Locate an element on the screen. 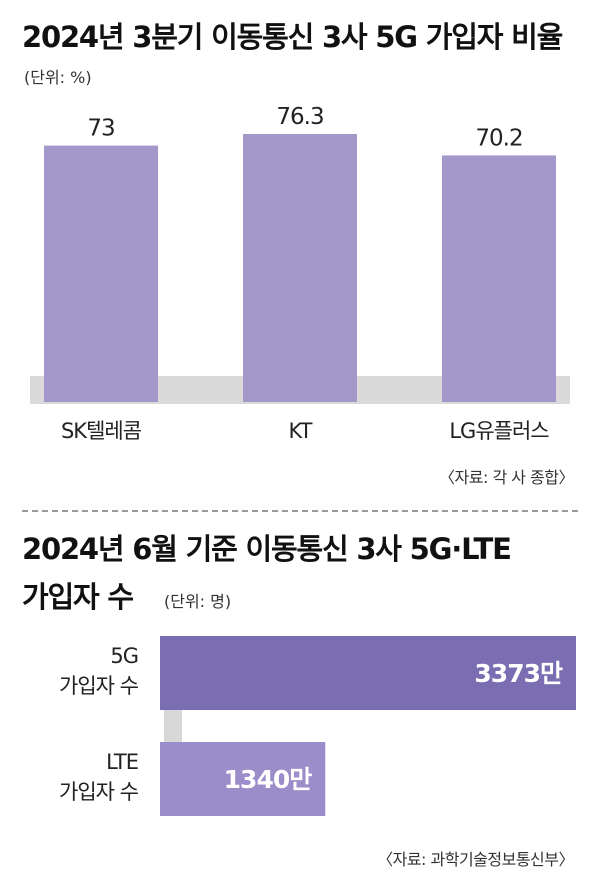 Image resolution: width=600 pixels, height=884 pixels. bar-value-label: 76.3 is located at coordinates (299, 117).